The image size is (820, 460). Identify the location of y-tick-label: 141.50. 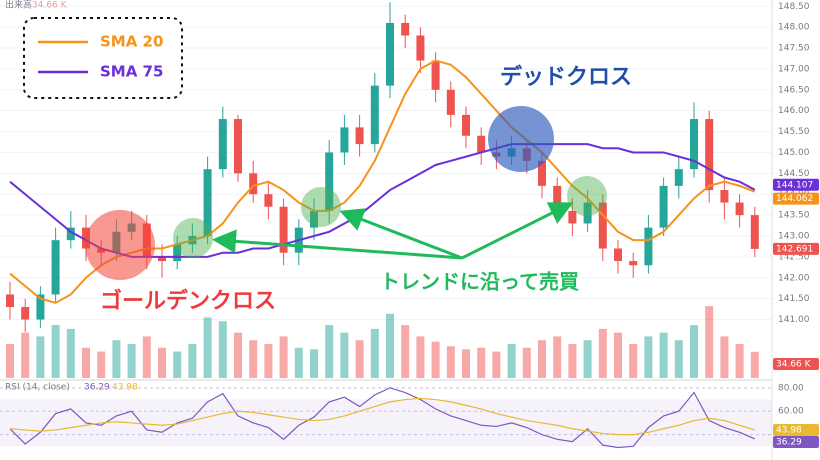
(794, 299).